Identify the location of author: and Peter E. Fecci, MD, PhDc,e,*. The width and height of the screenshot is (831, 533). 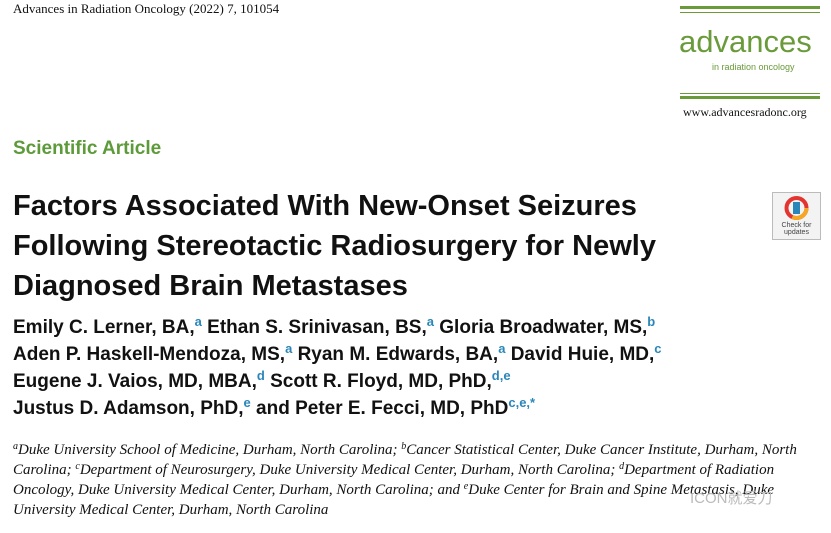
(396, 407).